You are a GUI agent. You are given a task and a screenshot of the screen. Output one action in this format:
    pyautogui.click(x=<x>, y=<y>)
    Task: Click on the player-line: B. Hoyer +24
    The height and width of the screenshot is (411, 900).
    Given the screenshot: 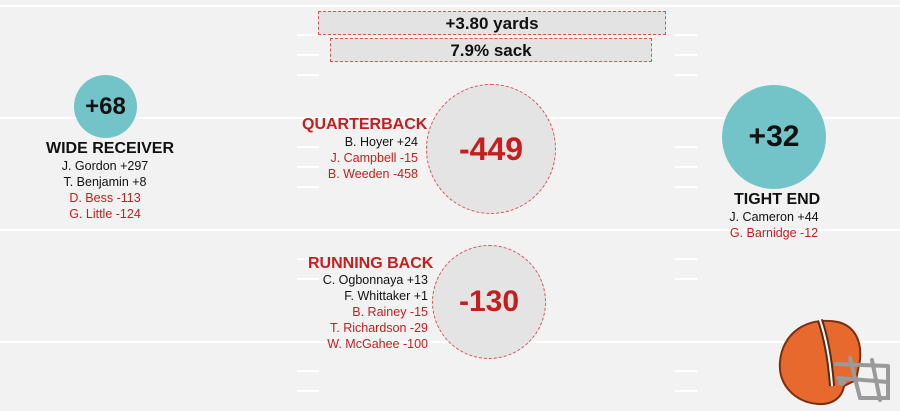 What is the action you would take?
    pyautogui.click(x=381, y=142)
    